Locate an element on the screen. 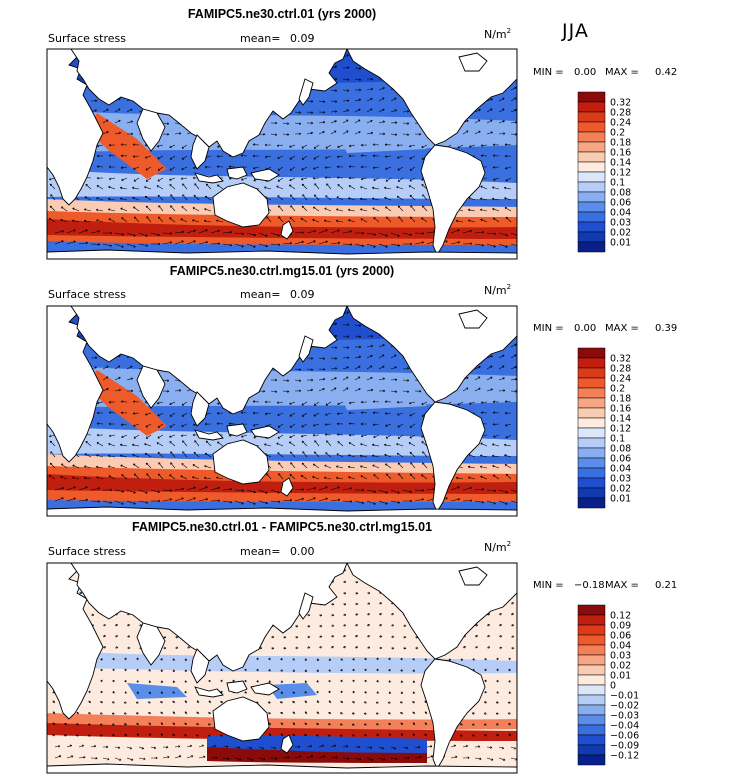 The height and width of the screenshot is (782, 733). colorbar-tick-label: −0.01 is located at coordinates (624, 696).